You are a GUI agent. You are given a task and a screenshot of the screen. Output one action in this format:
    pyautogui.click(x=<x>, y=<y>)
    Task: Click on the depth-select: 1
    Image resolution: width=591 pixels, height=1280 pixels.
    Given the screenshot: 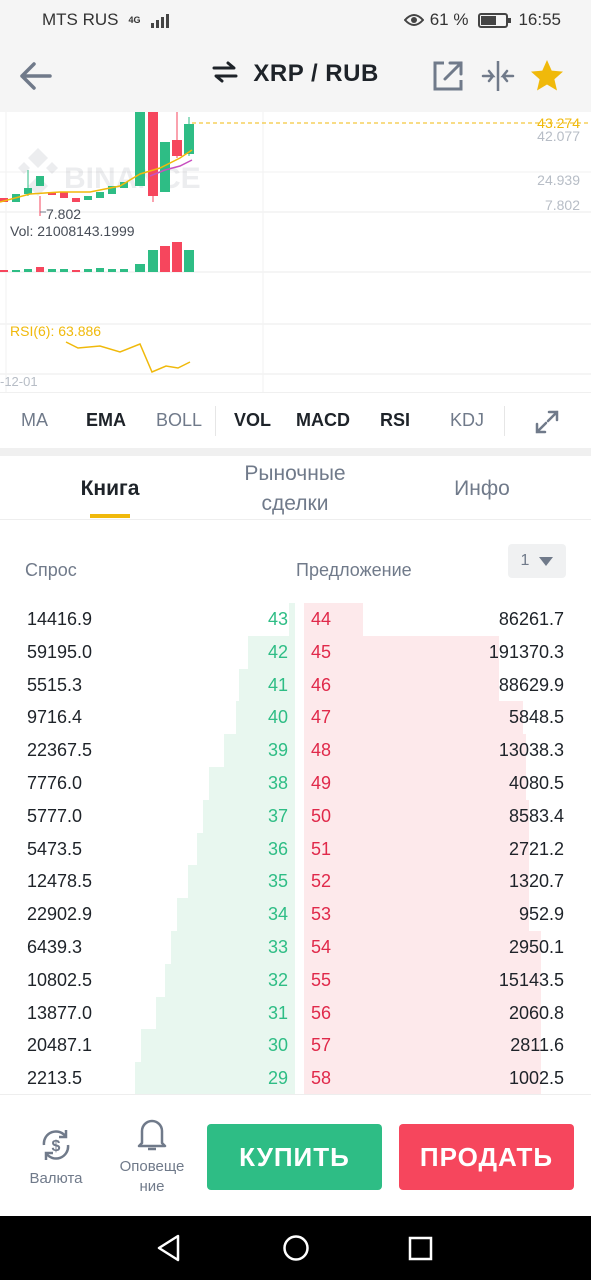 What is the action you would take?
    pyautogui.click(x=537, y=561)
    